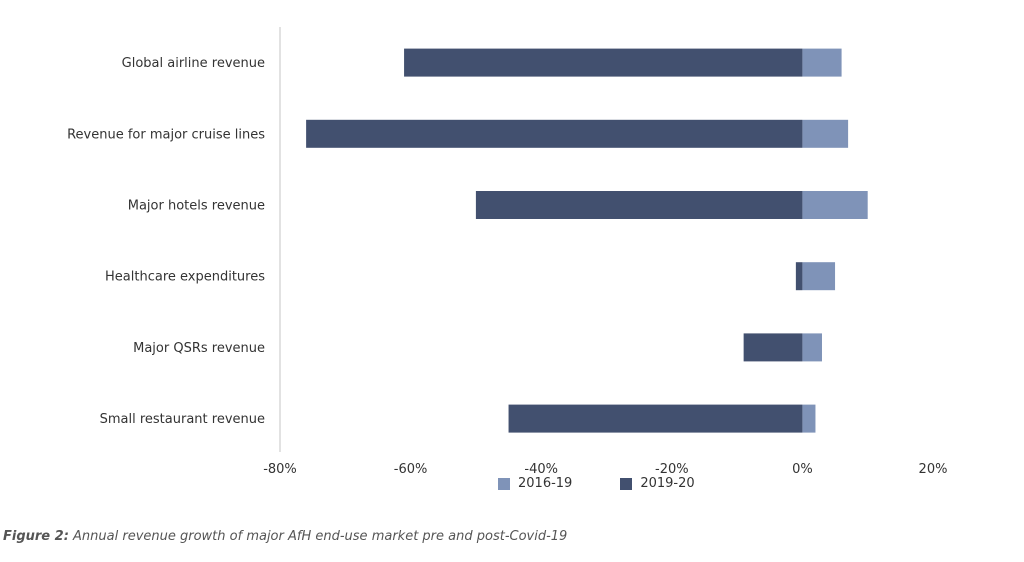 Image resolution: width=1024 pixels, height=562 pixels. I want to click on legend: 2016-19 2019-20, so click(596, 483).